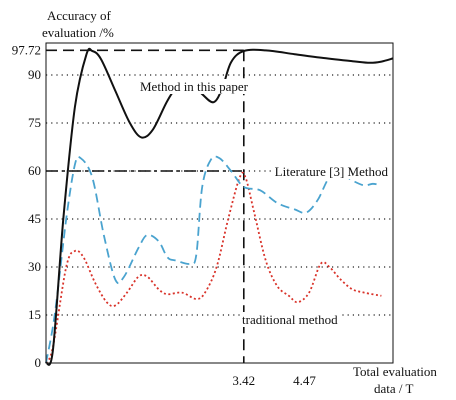 Image resolution: width=456 pixels, height=400 pixels. I want to click on y-tick-label: 97.72, so click(26, 49).